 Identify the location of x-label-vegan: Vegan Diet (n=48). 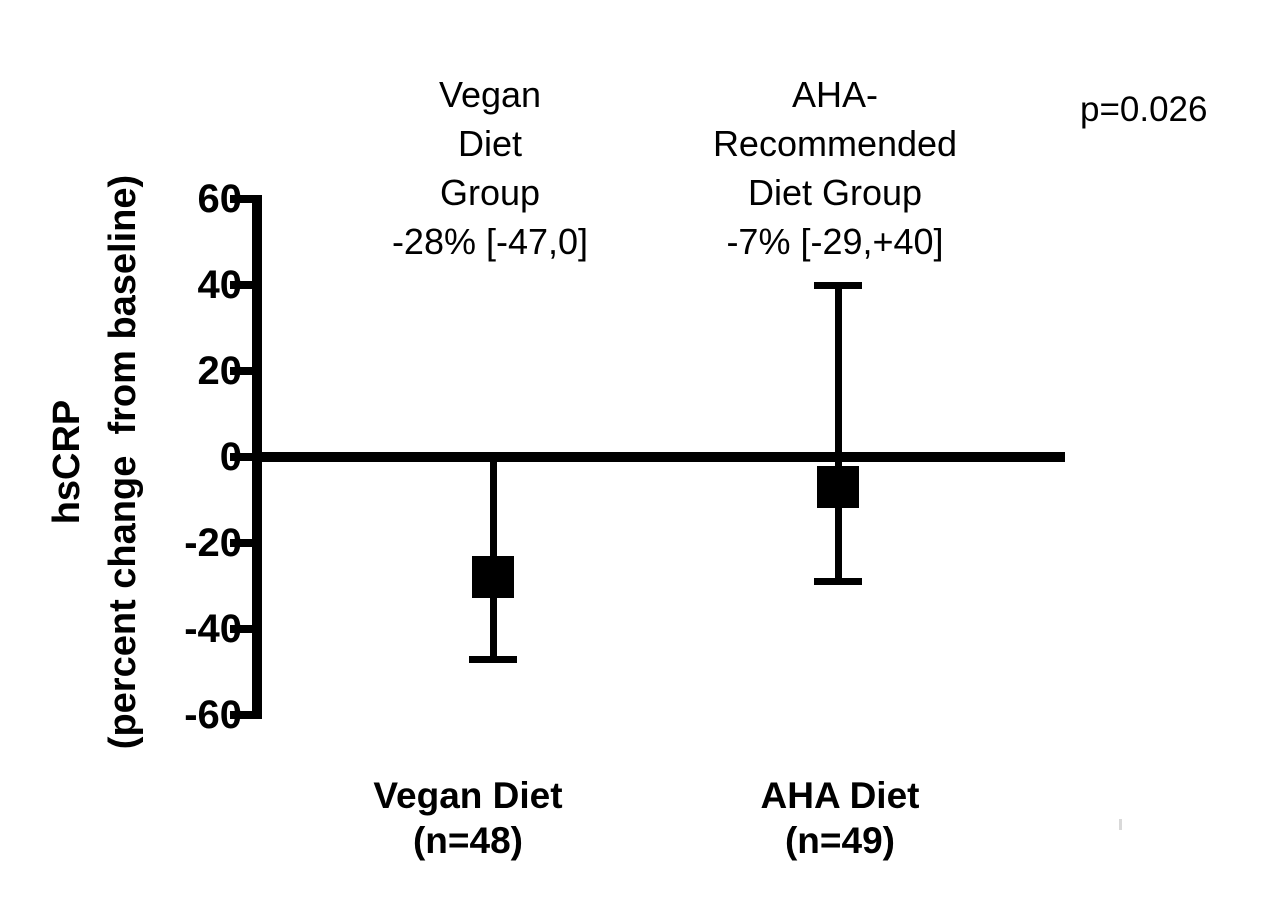
(468, 818).